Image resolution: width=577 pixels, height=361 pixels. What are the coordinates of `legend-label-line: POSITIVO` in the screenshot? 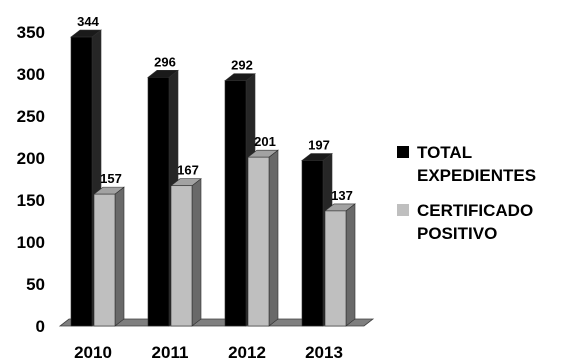 It's located at (457, 233).